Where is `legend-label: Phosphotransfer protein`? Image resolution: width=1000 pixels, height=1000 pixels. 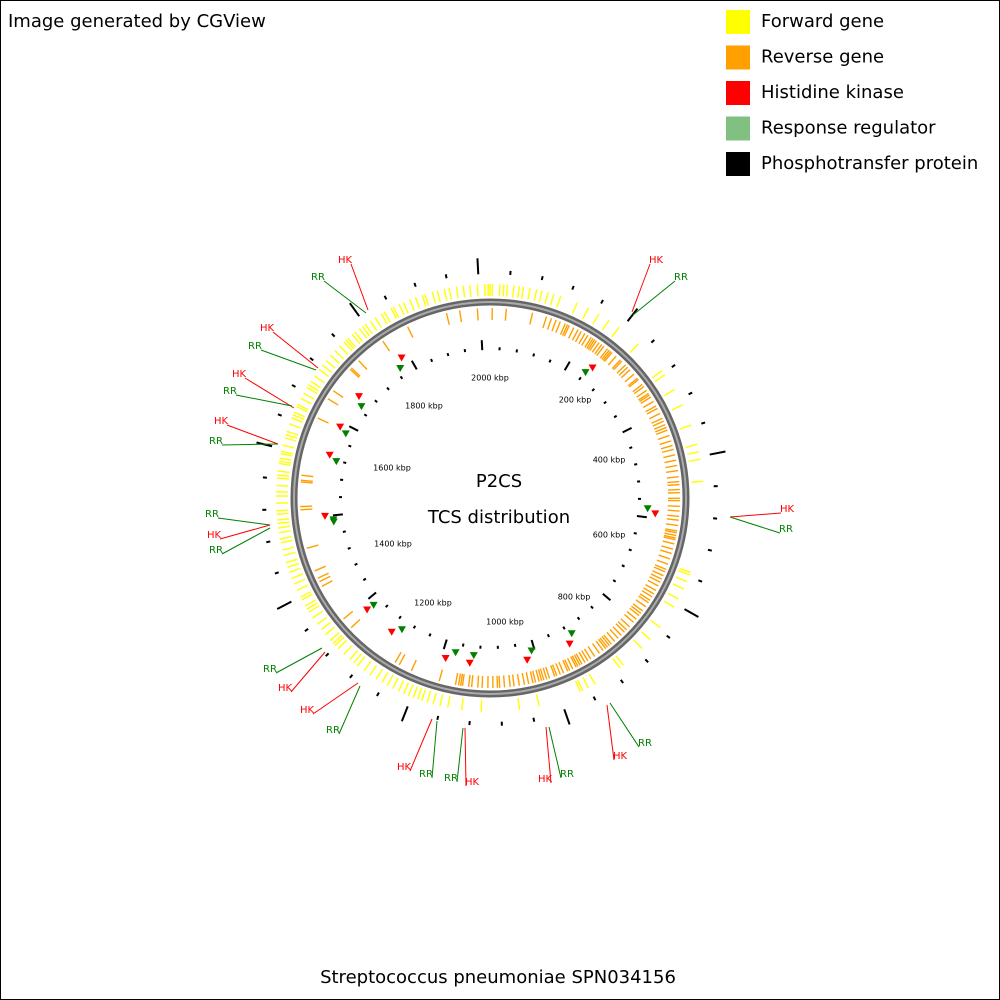 legend-label: Phosphotransfer protein is located at coordinates (869, 163).